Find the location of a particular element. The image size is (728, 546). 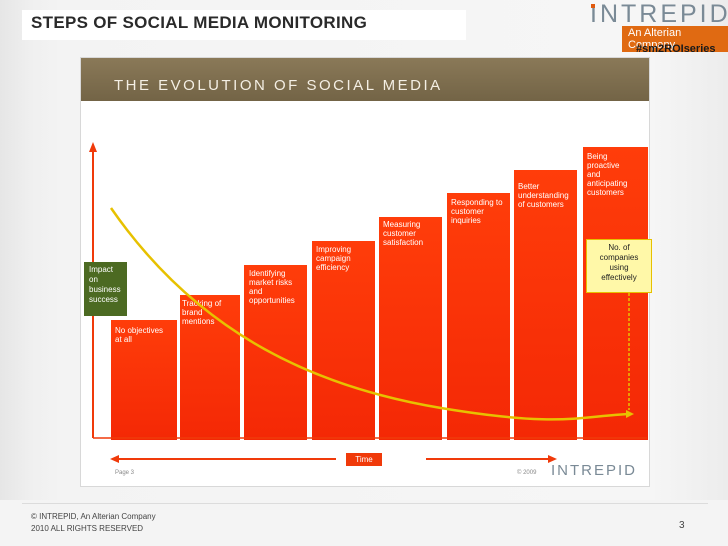

time-arrow-right-head is located at coordinates (552, 459).